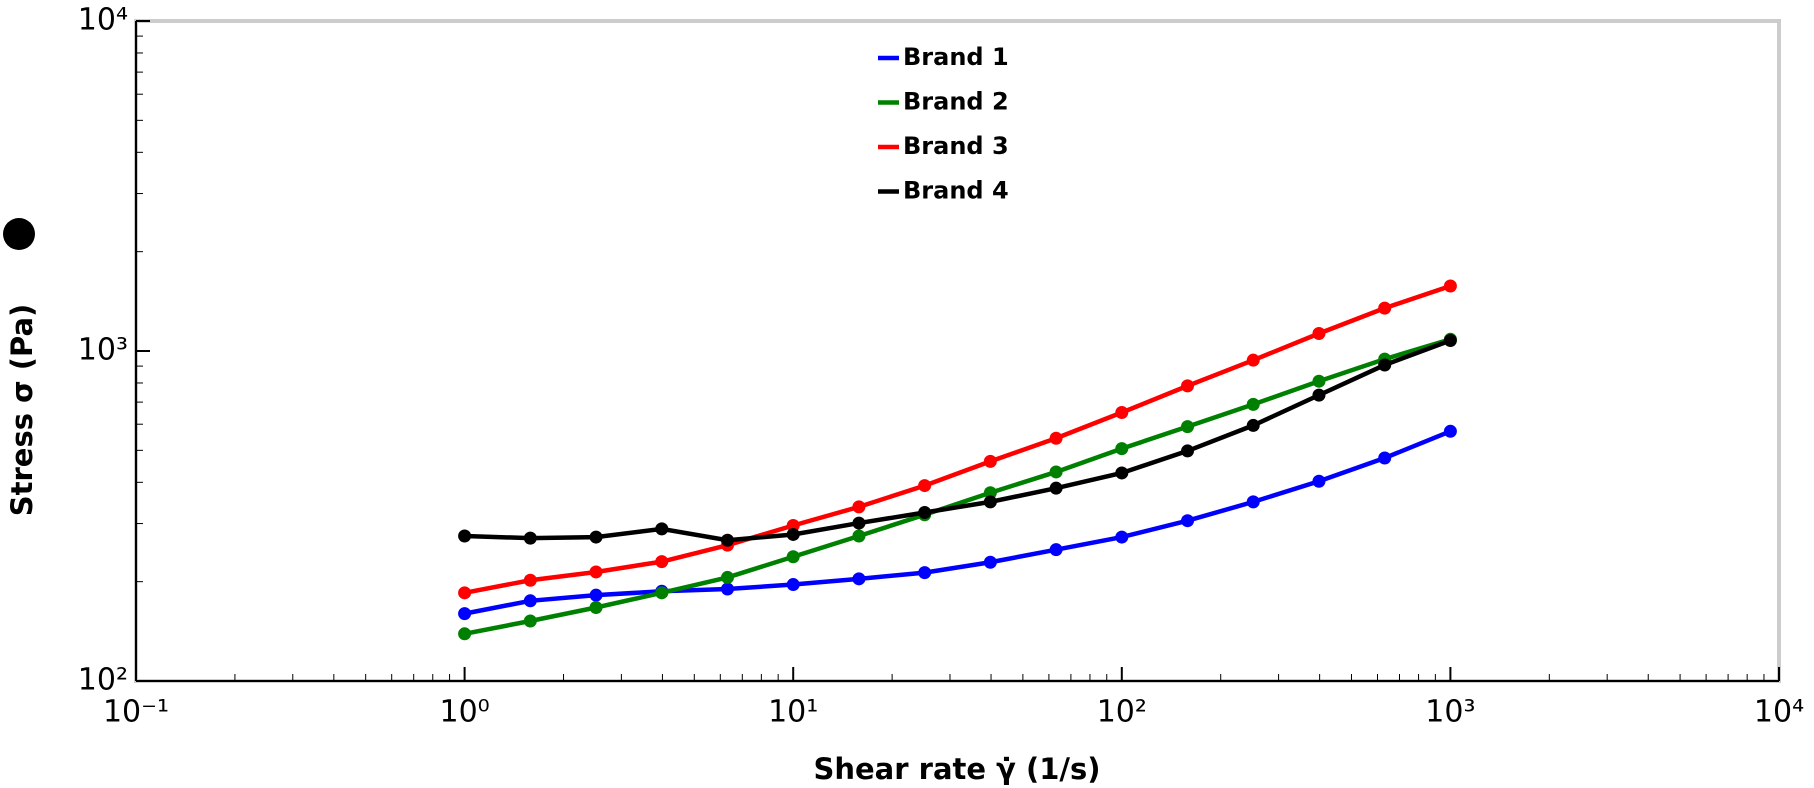 The height and width of the screenshot is (788, 1814). I want to click on x-tick-label: 10³, so click(1450, 712).